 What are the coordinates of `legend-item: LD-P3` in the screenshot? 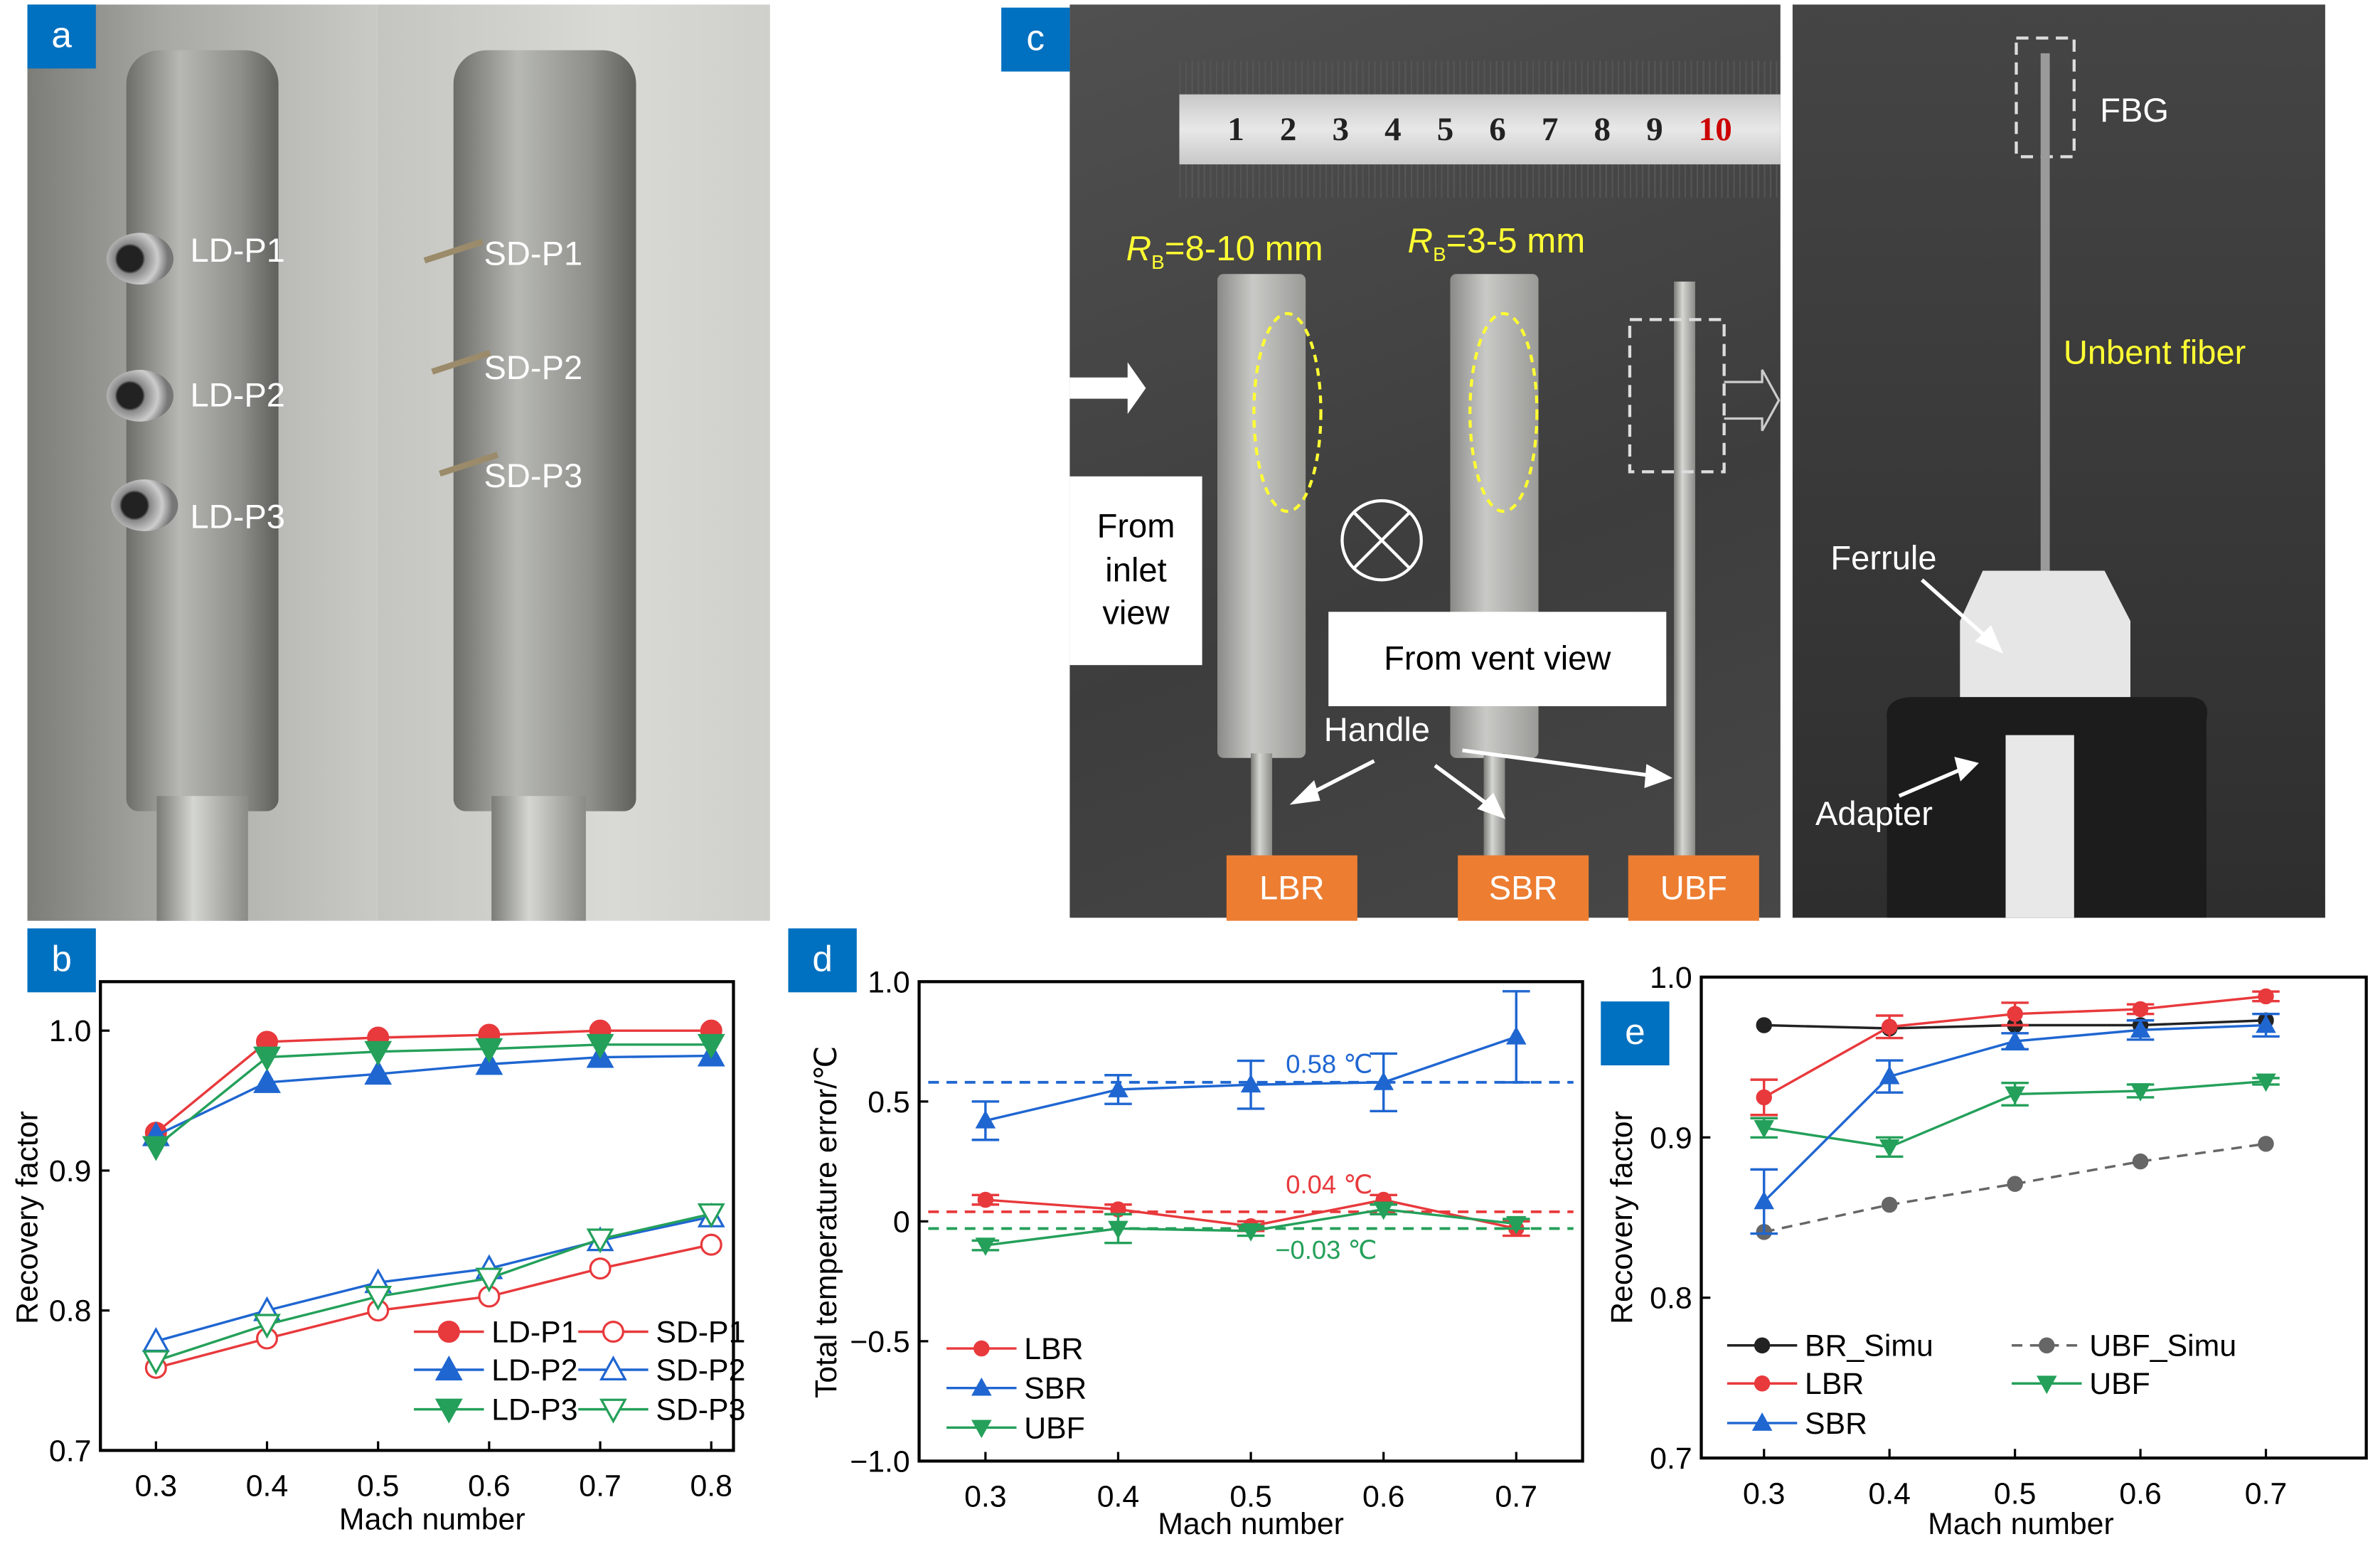 It's located at (496, 1410).